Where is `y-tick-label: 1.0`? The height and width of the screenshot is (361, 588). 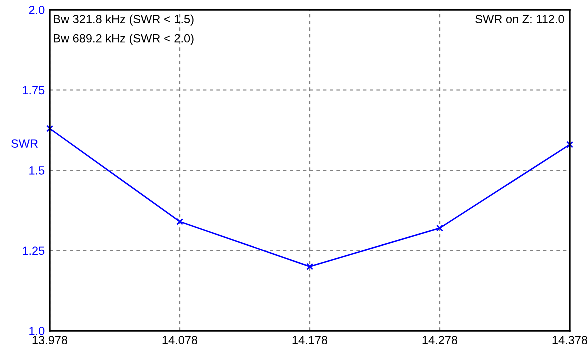
y-tick-label: 1.0 is located at coordinates (37, 331).